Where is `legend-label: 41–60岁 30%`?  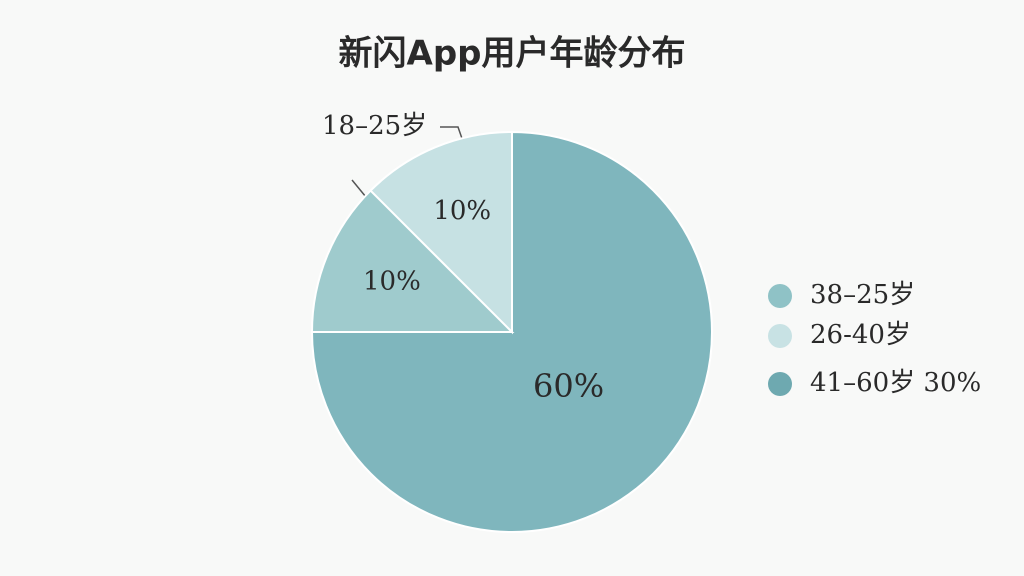 legend-label: 41–60岁 30% is located at coordinates (895, 383).